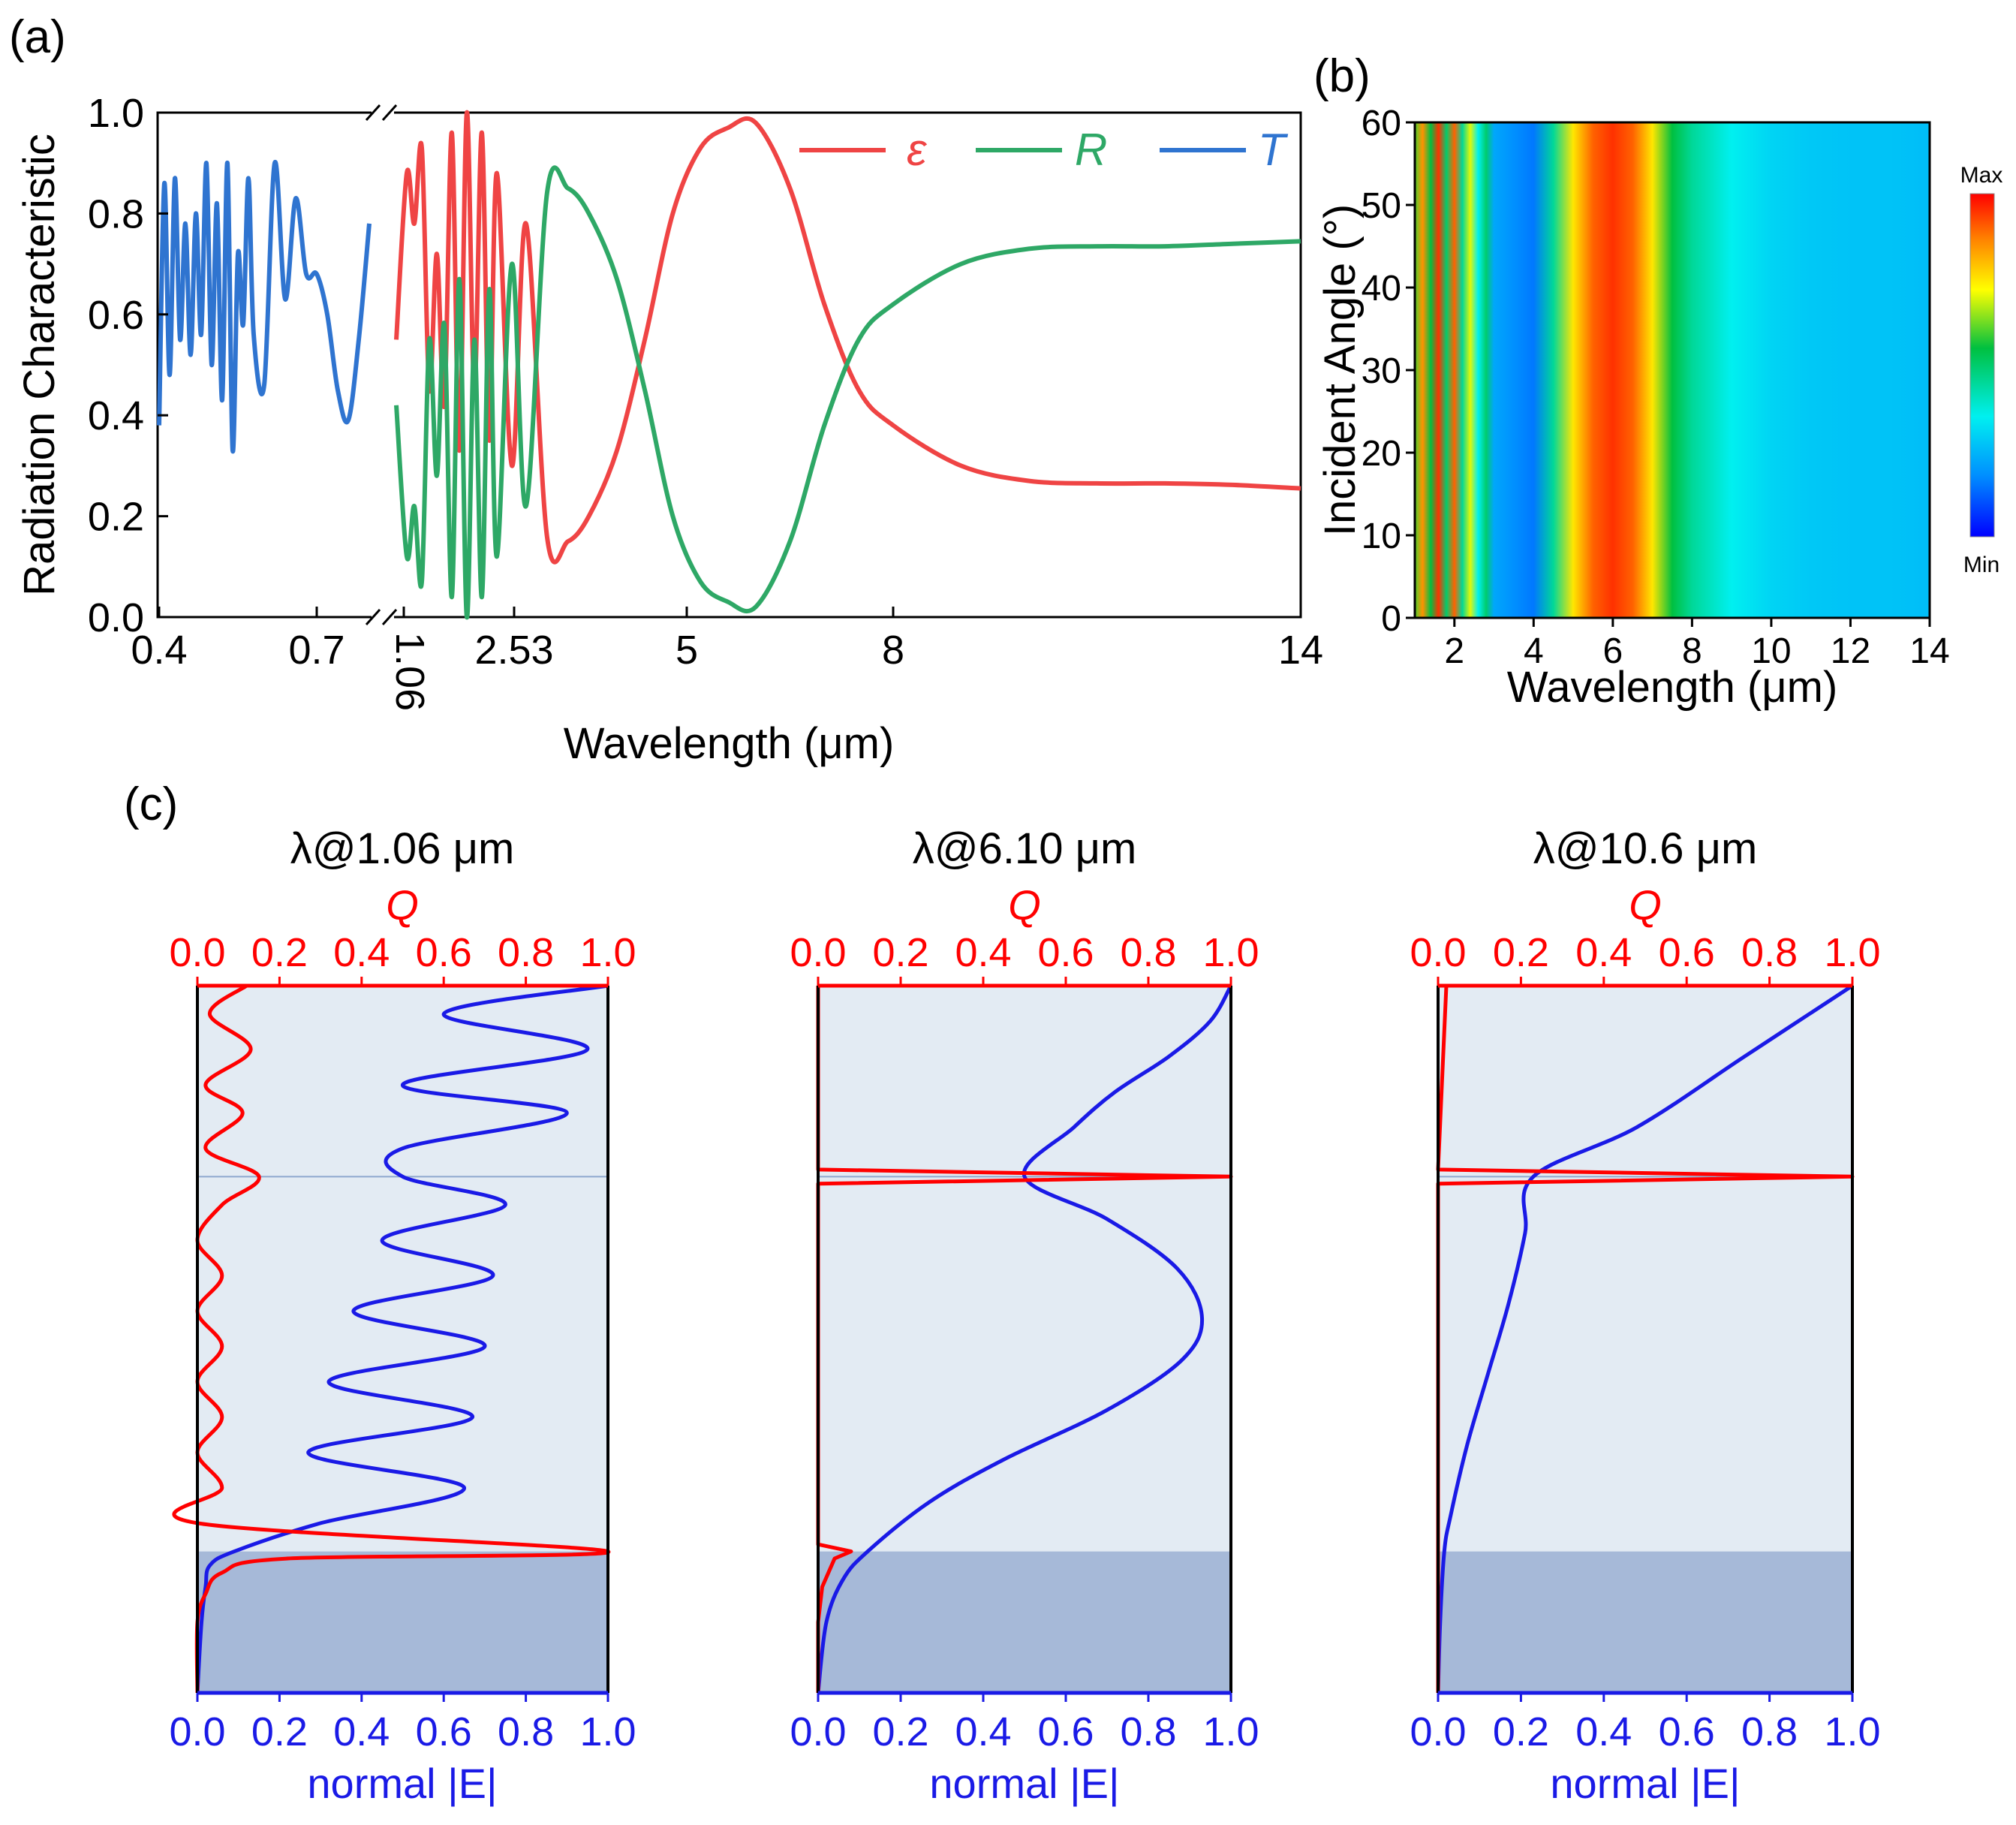 The width and height of the screenshot is (2016, 1825). I want to click on ytick-label: 1.0, so click(116, 113).